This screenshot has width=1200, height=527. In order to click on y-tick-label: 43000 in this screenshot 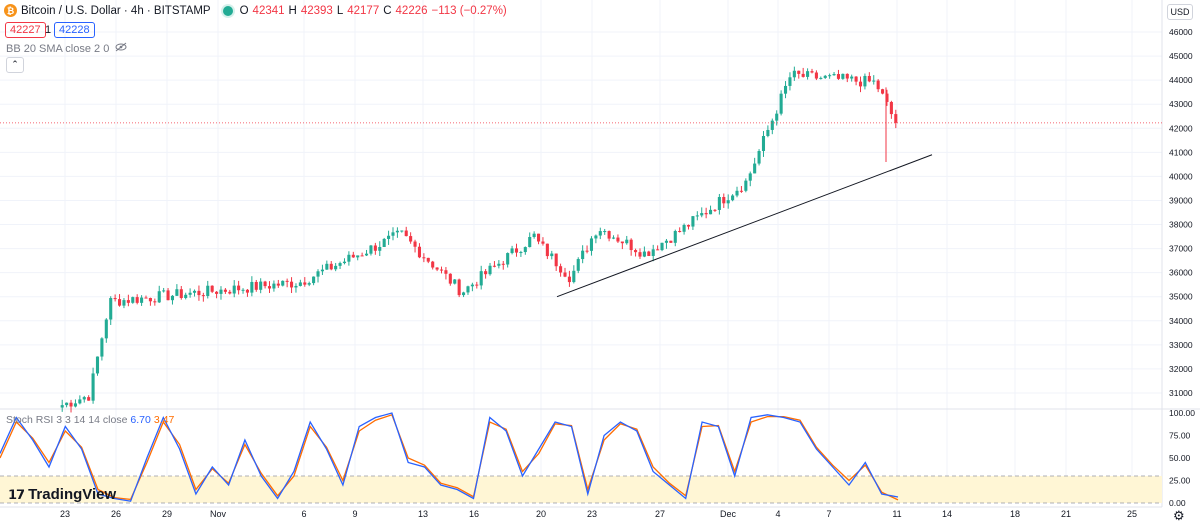, I will do `click(1181, 104)`.